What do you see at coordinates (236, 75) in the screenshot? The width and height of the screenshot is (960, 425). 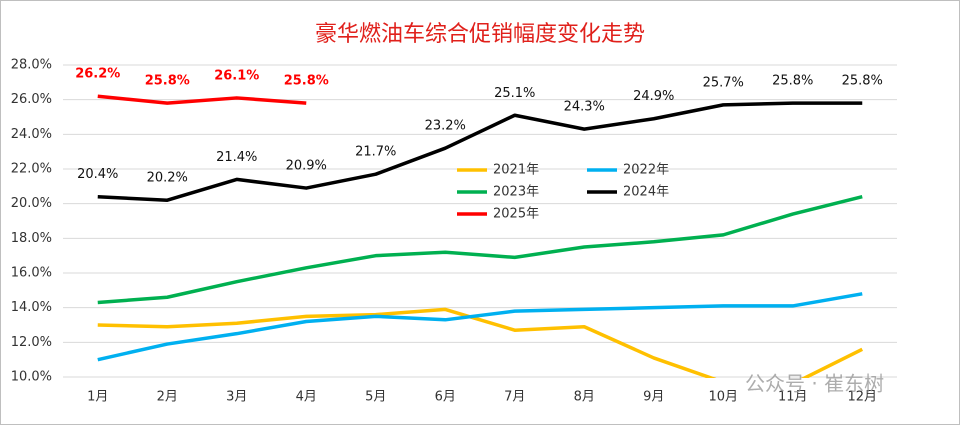 I see `data-label: 26.1%` at bounding box center [236, 75].